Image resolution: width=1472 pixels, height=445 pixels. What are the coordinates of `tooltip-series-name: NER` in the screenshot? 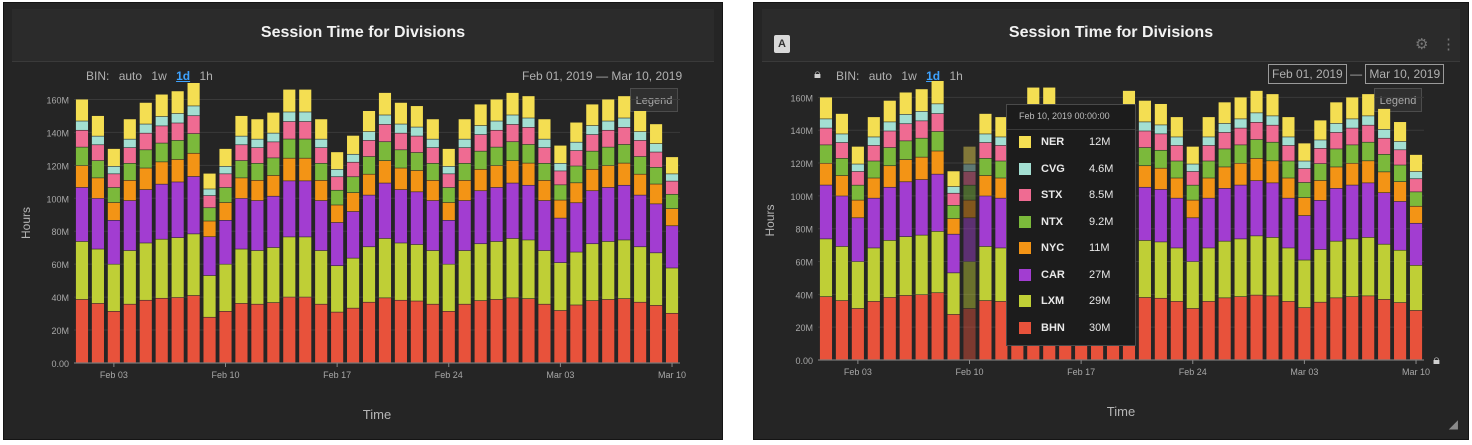 It's located at (1053, 142).